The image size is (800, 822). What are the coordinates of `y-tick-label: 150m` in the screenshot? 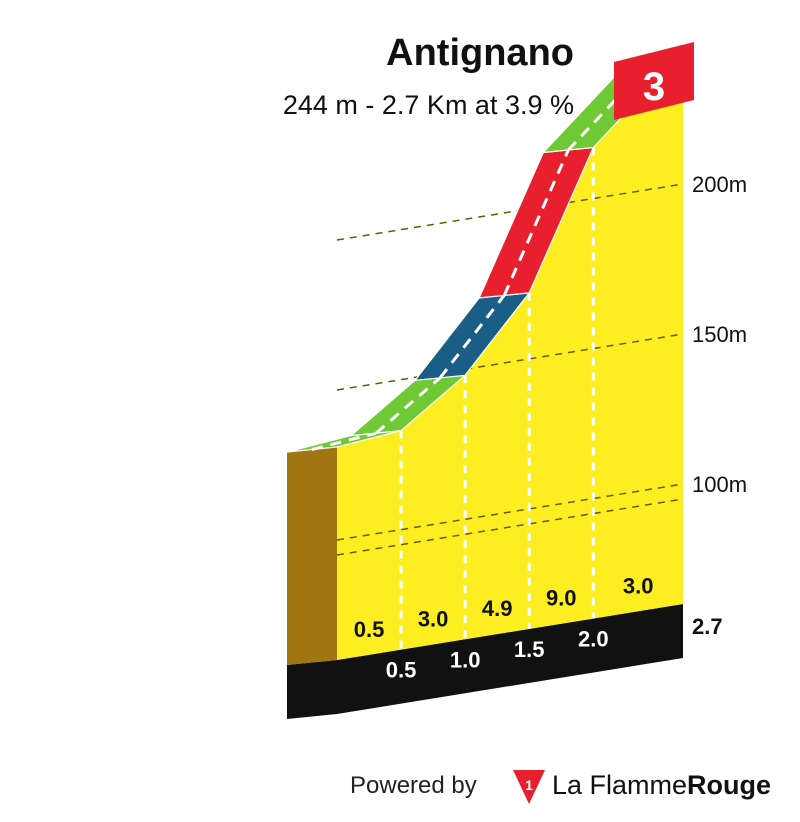 It's located at (719, 334).